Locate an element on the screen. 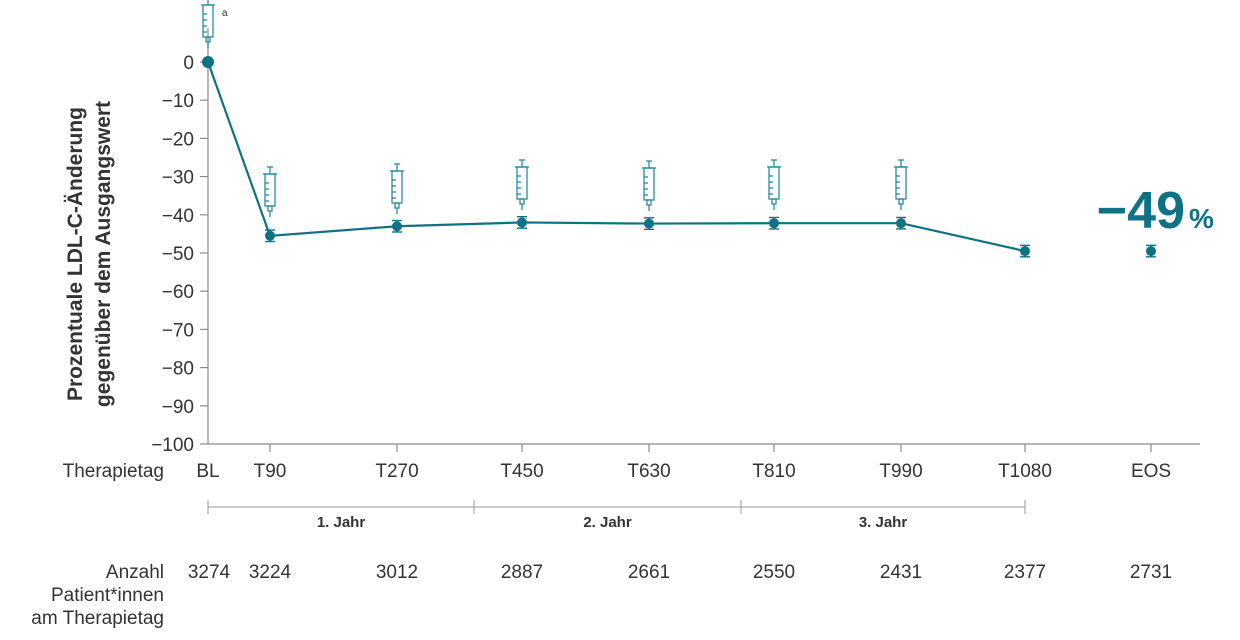 The image size is (1240, 640). patient-count: 3274 is located at coordinates (209, 572).